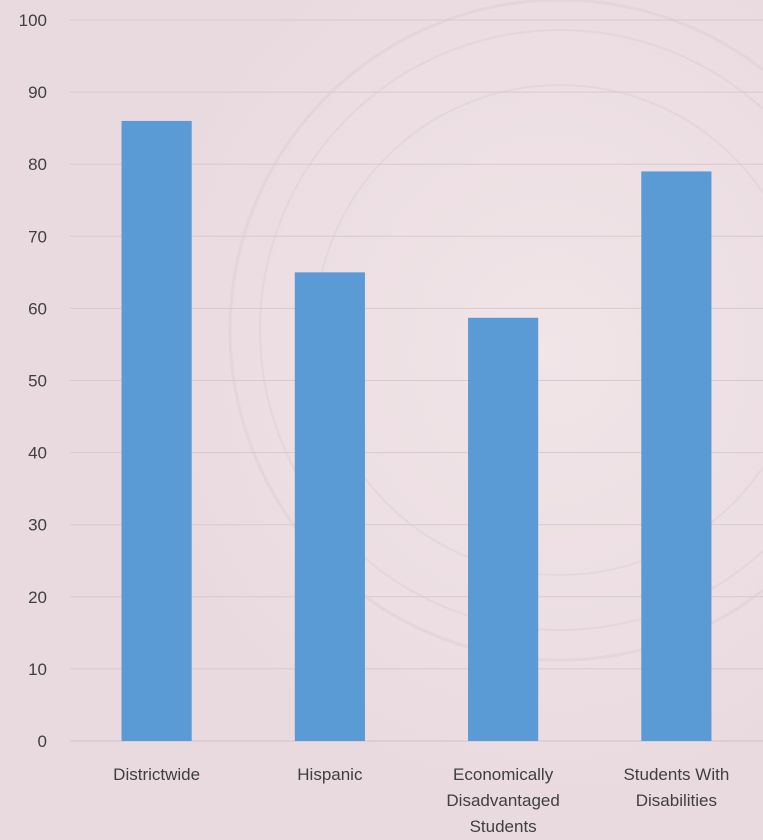  Describe the element at coordinates (37, 453) in the screenshot. I see `y-tick-label: 40` at that location.